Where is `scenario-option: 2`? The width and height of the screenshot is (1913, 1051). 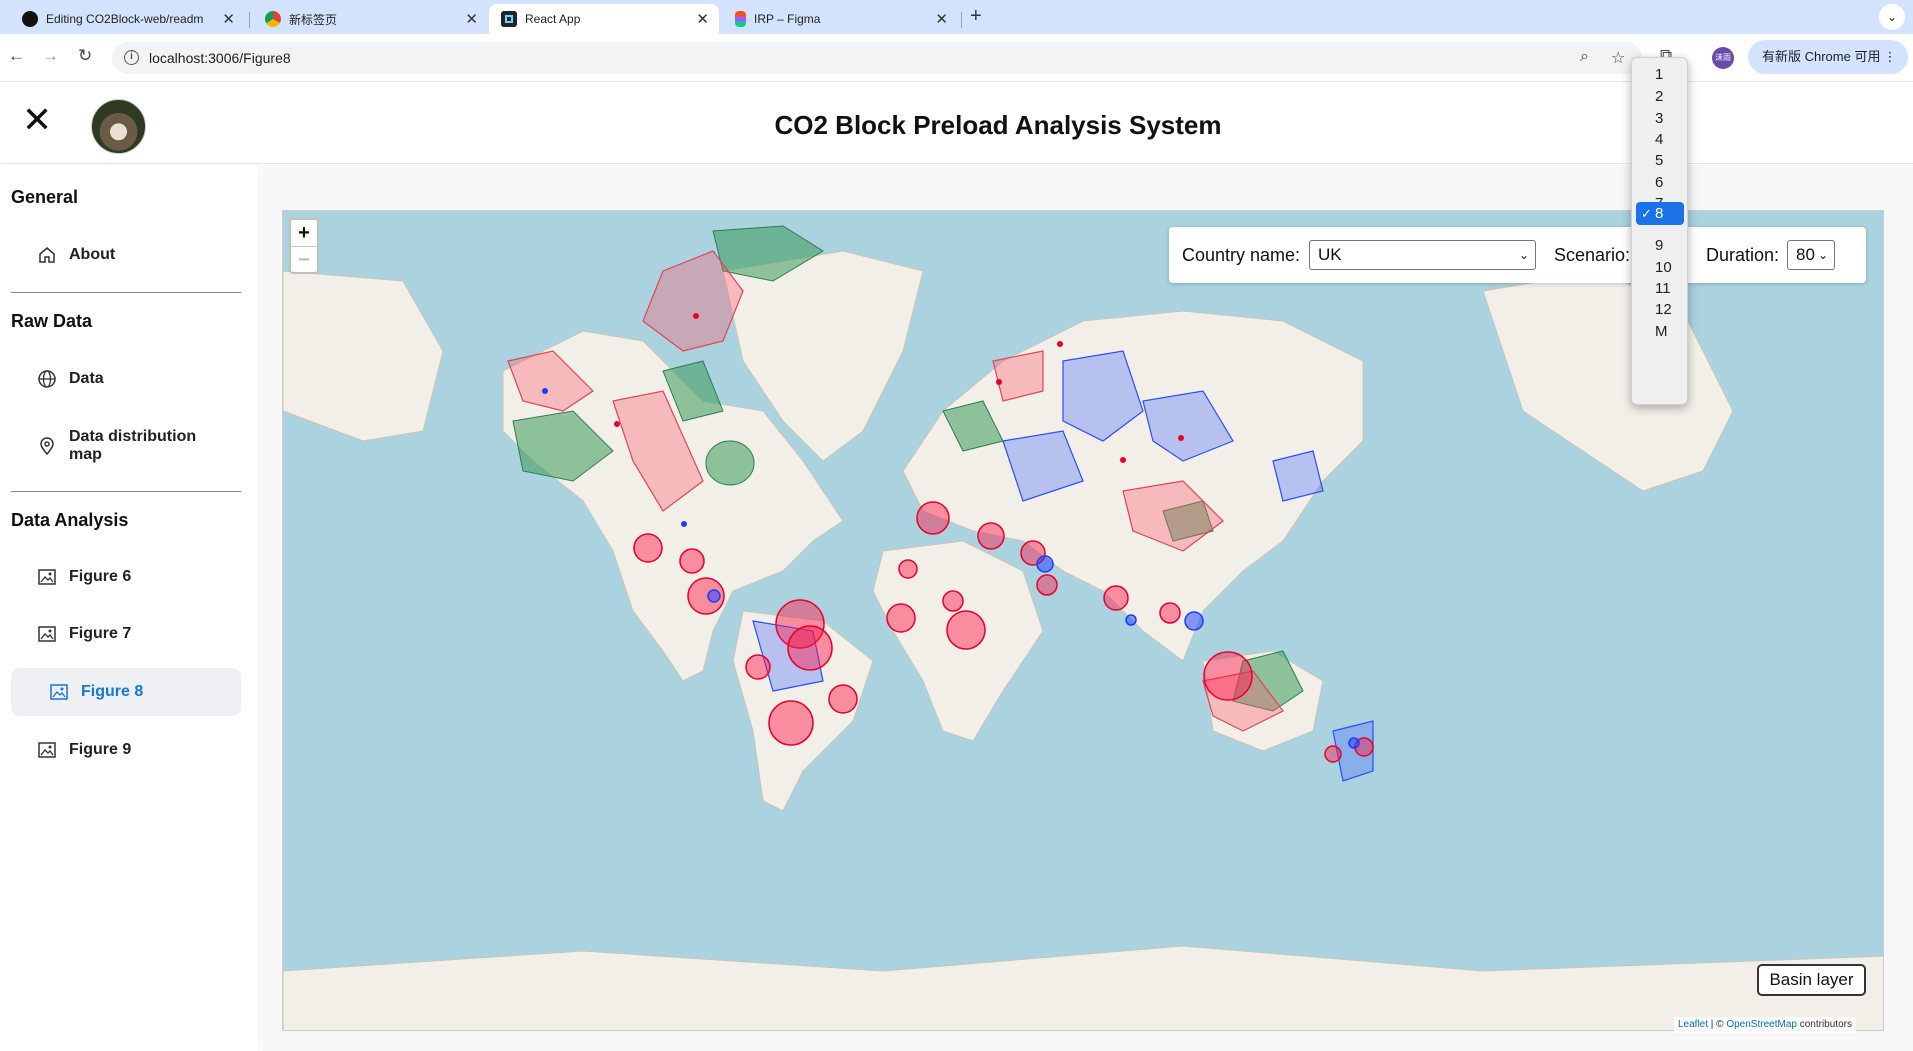 scenario-option: 2 is located at coordinates (1659, 96).